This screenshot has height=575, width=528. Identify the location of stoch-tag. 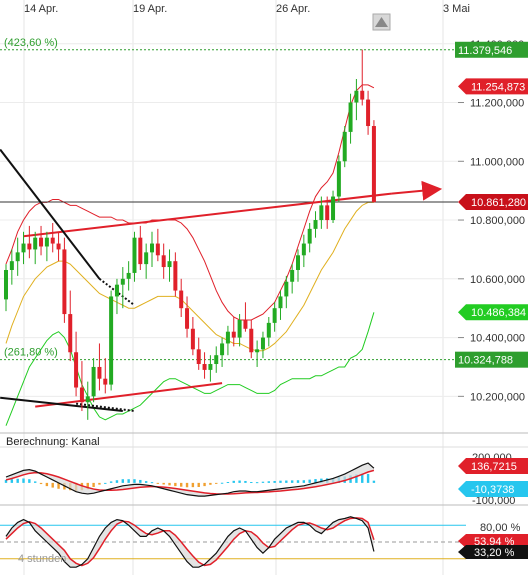
(493, 541).